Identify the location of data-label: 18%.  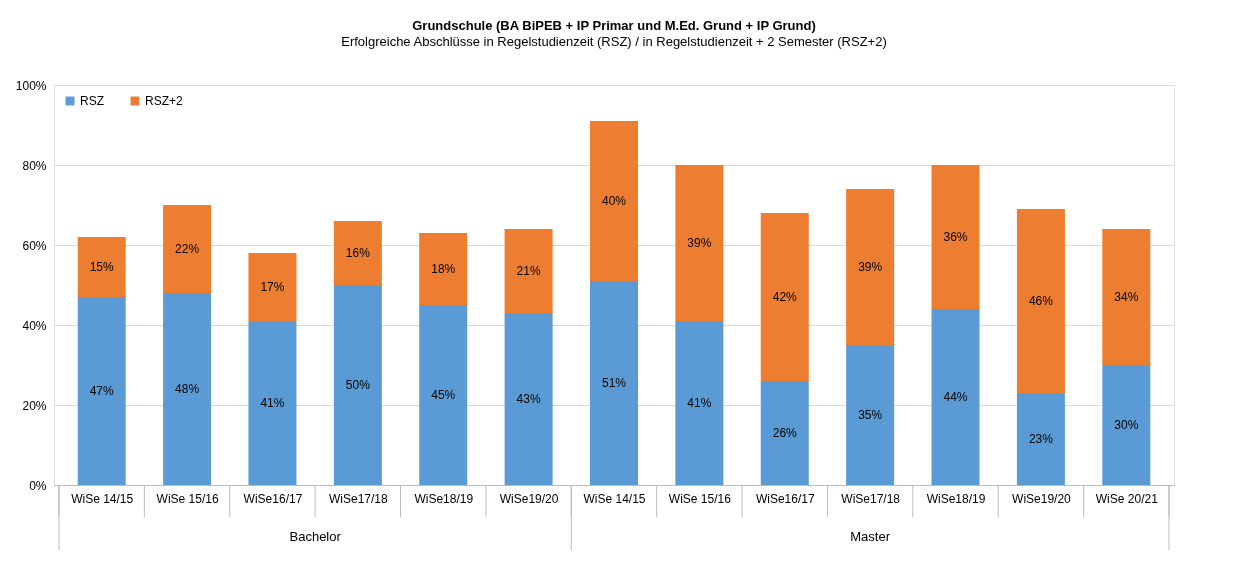
(443, 269).